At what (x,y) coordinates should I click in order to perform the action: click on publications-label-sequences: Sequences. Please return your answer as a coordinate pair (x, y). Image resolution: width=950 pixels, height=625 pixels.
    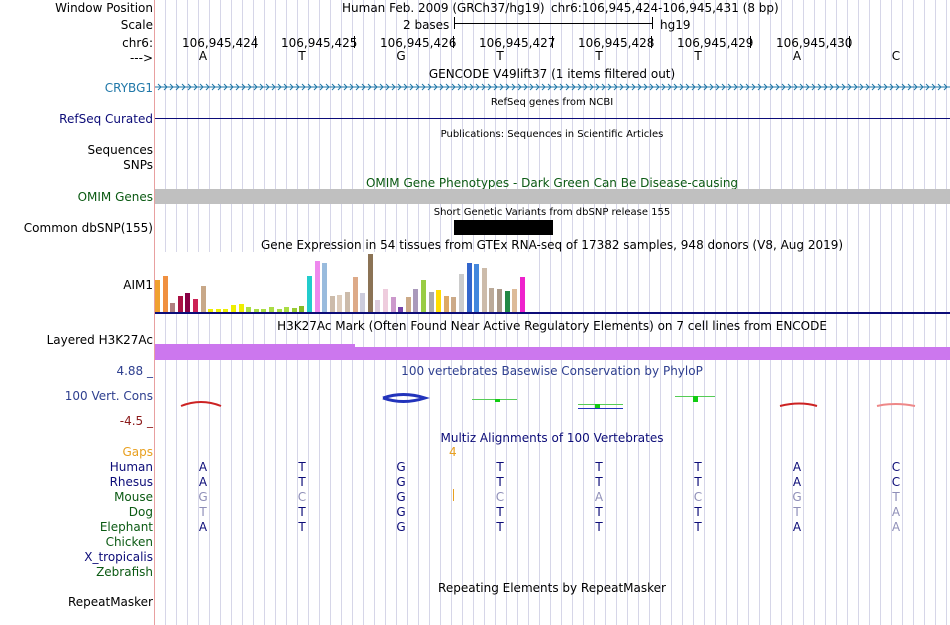
    Looking at the image, I should click on (120, 150).